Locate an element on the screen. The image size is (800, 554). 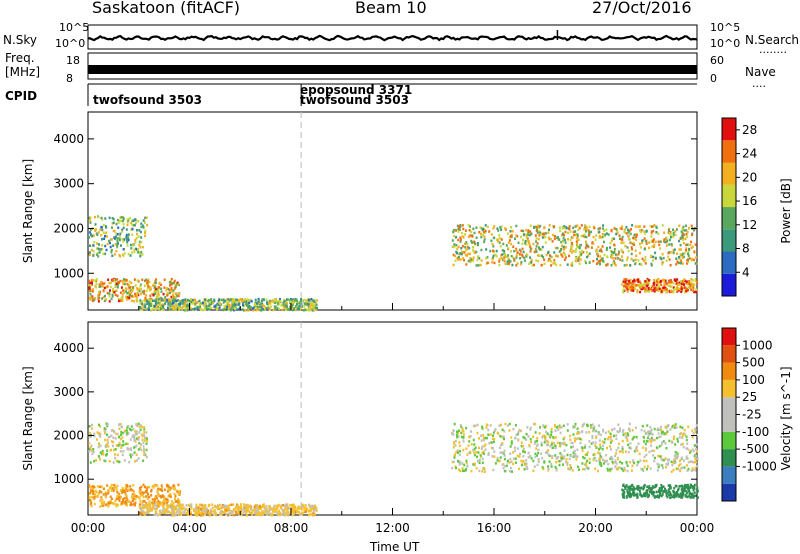
colorbar-label-1-5: 20 is located at coordinates (749, 177).